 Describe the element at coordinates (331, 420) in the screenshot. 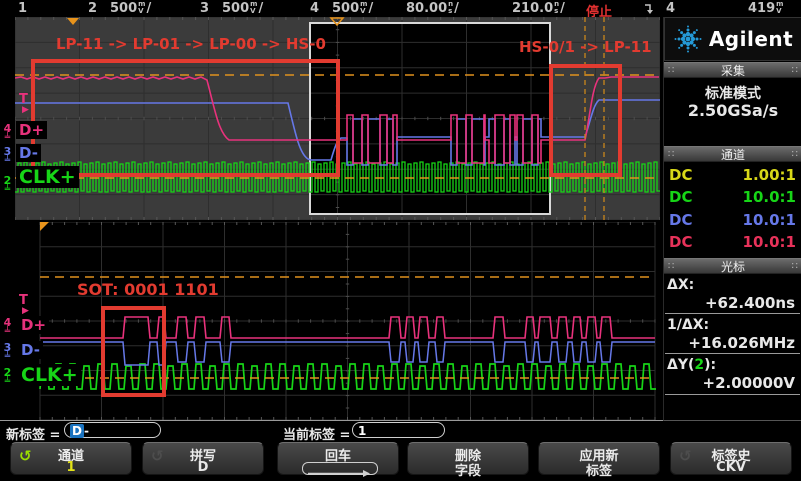

I see `pane-bottom-border` at that location.